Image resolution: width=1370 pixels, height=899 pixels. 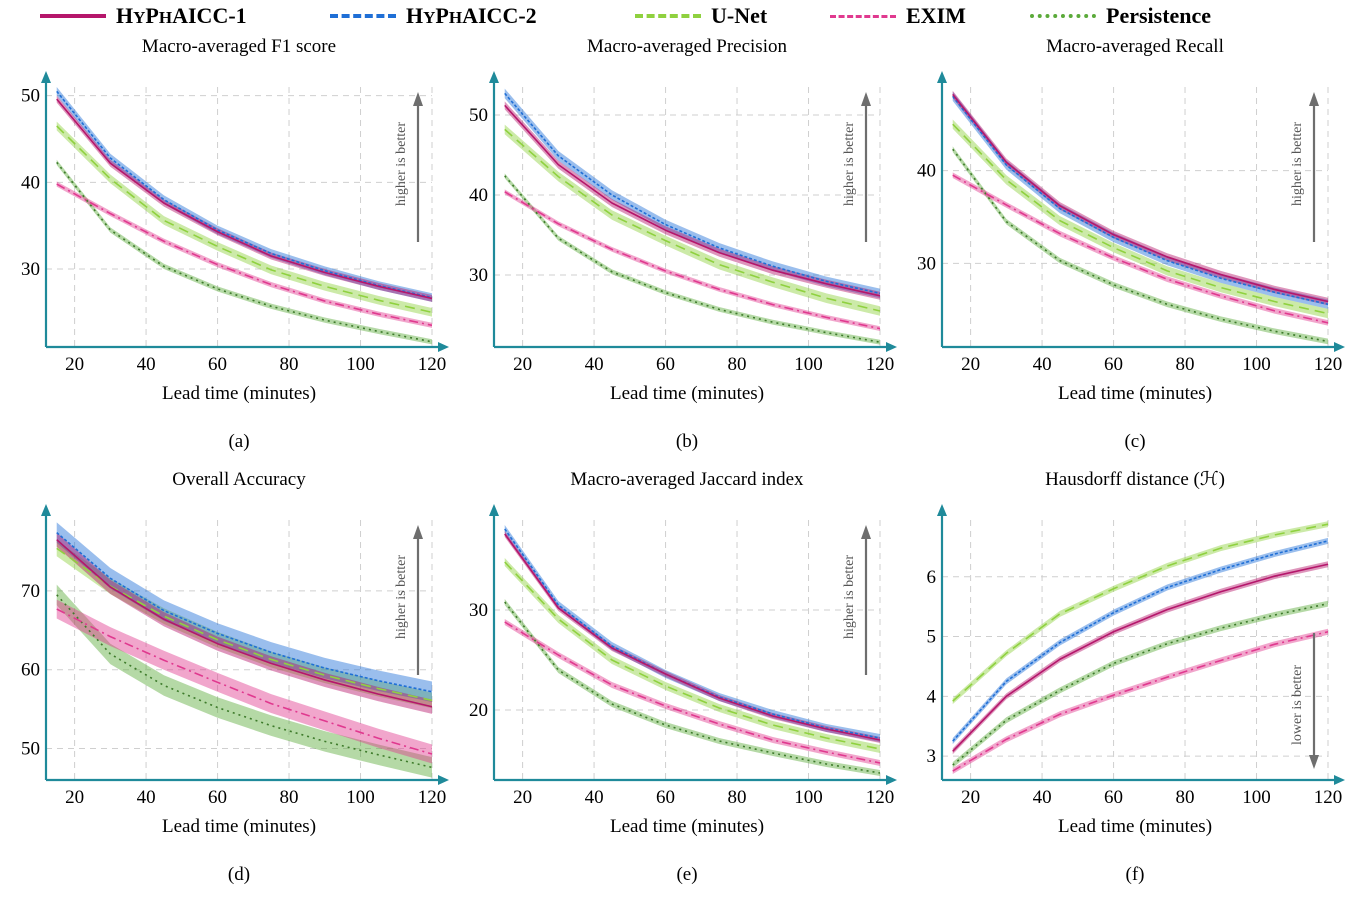 I want to click on panel-caption: (c), so click(x=1134, y=441).